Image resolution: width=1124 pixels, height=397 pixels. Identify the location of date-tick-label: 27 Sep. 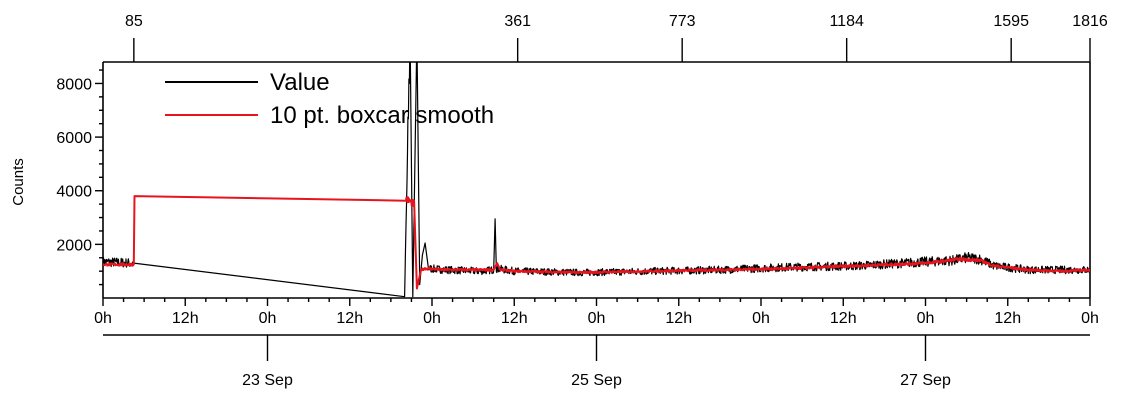
(925, 380).